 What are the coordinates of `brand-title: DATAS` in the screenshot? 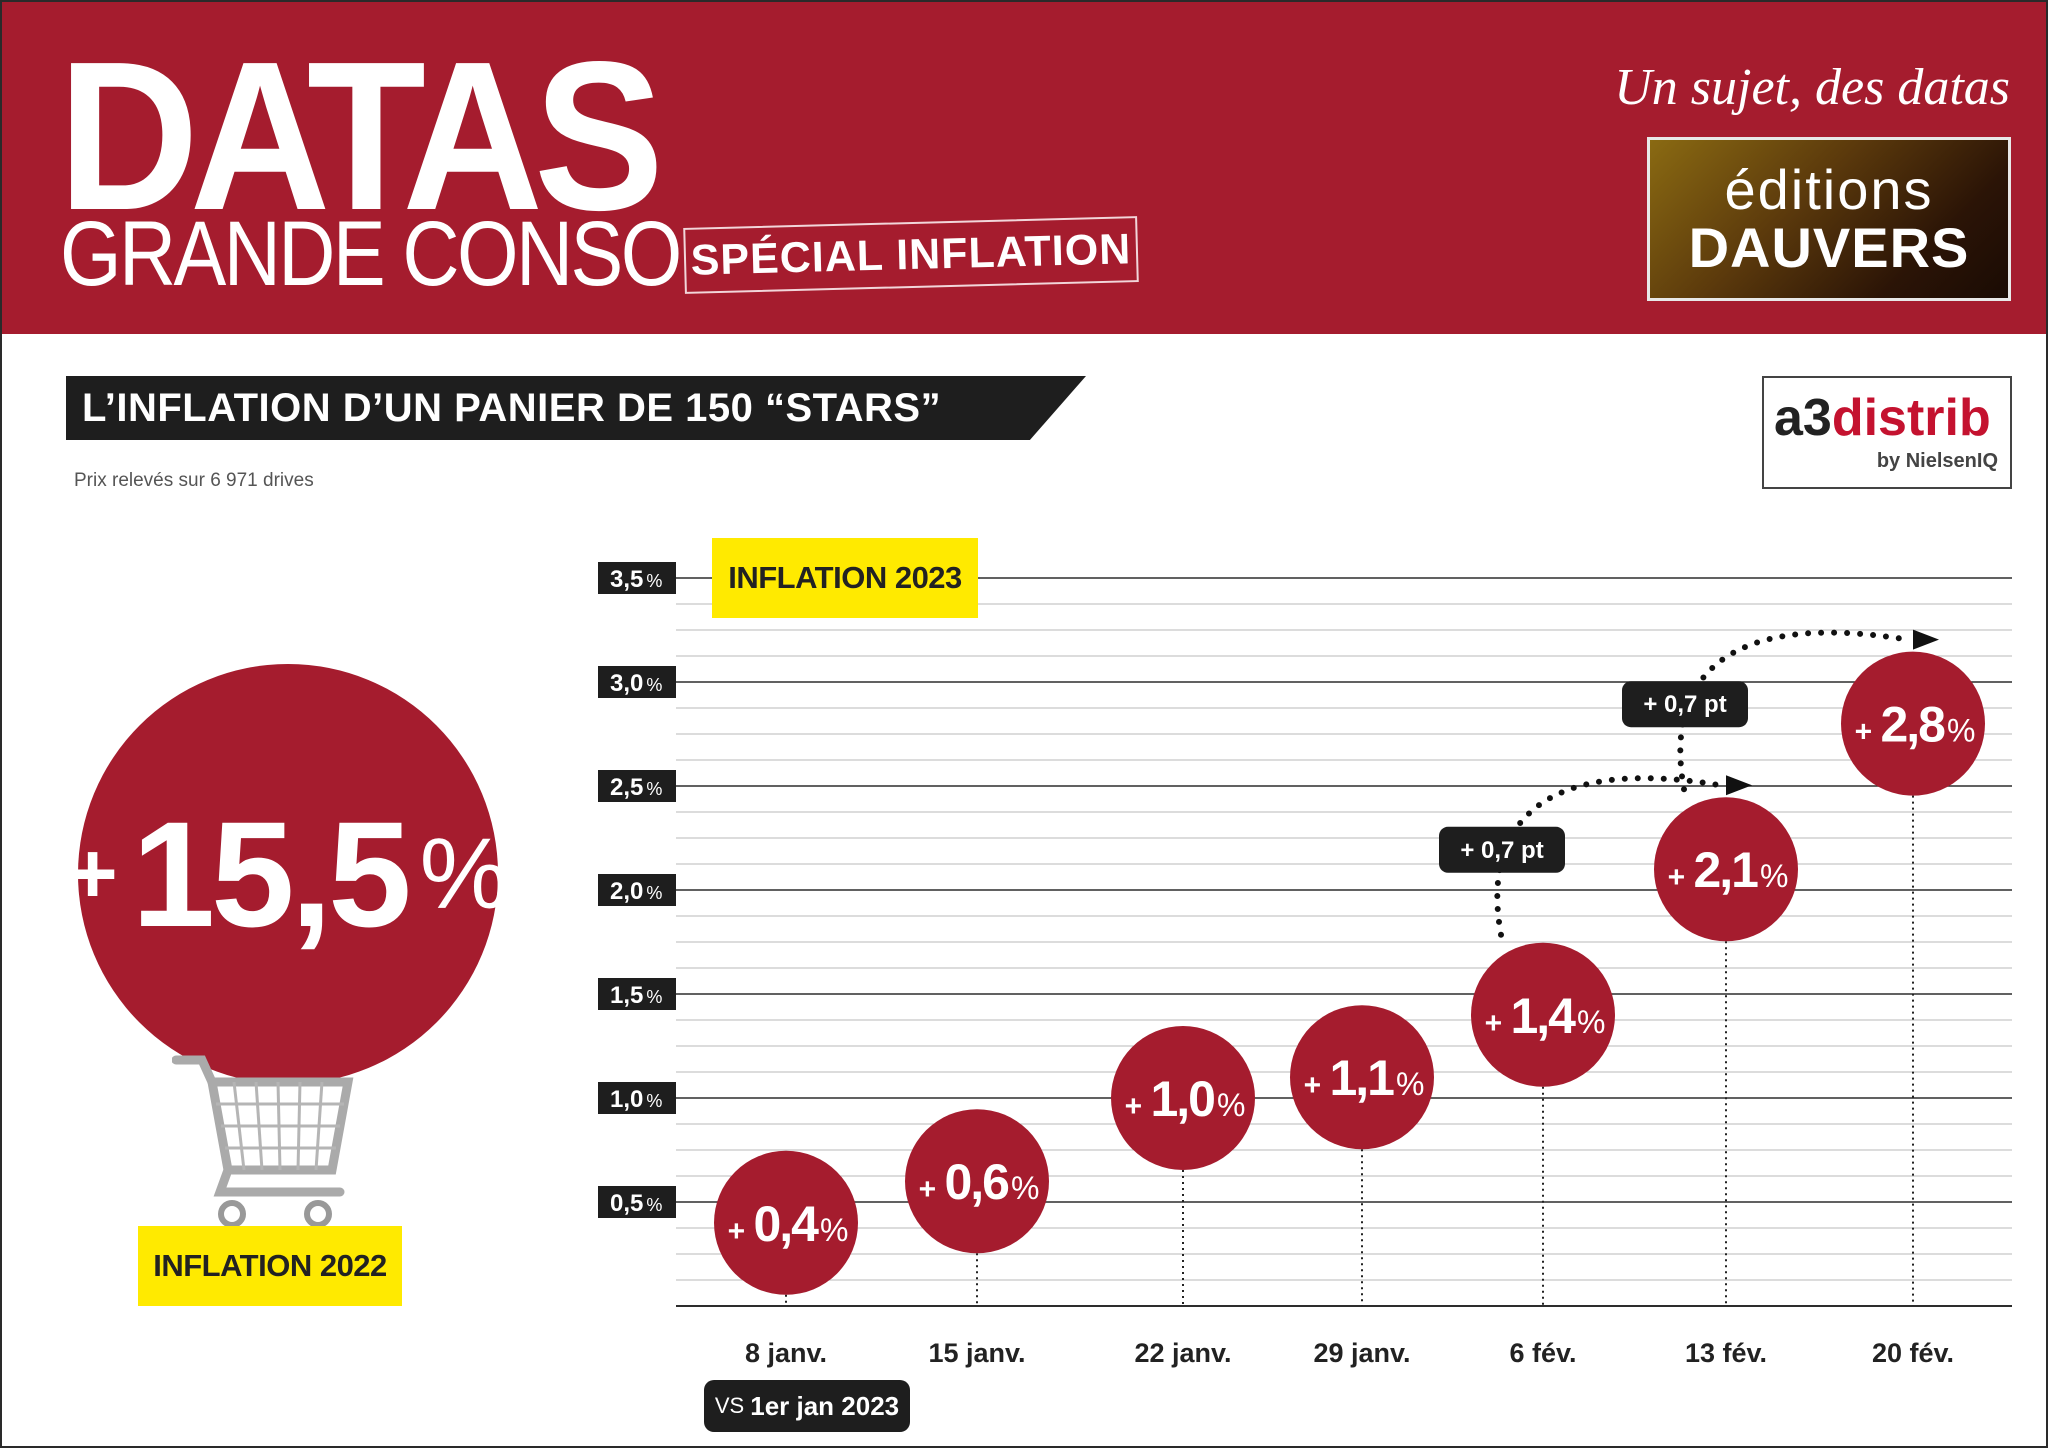 It's located at (361, 135).